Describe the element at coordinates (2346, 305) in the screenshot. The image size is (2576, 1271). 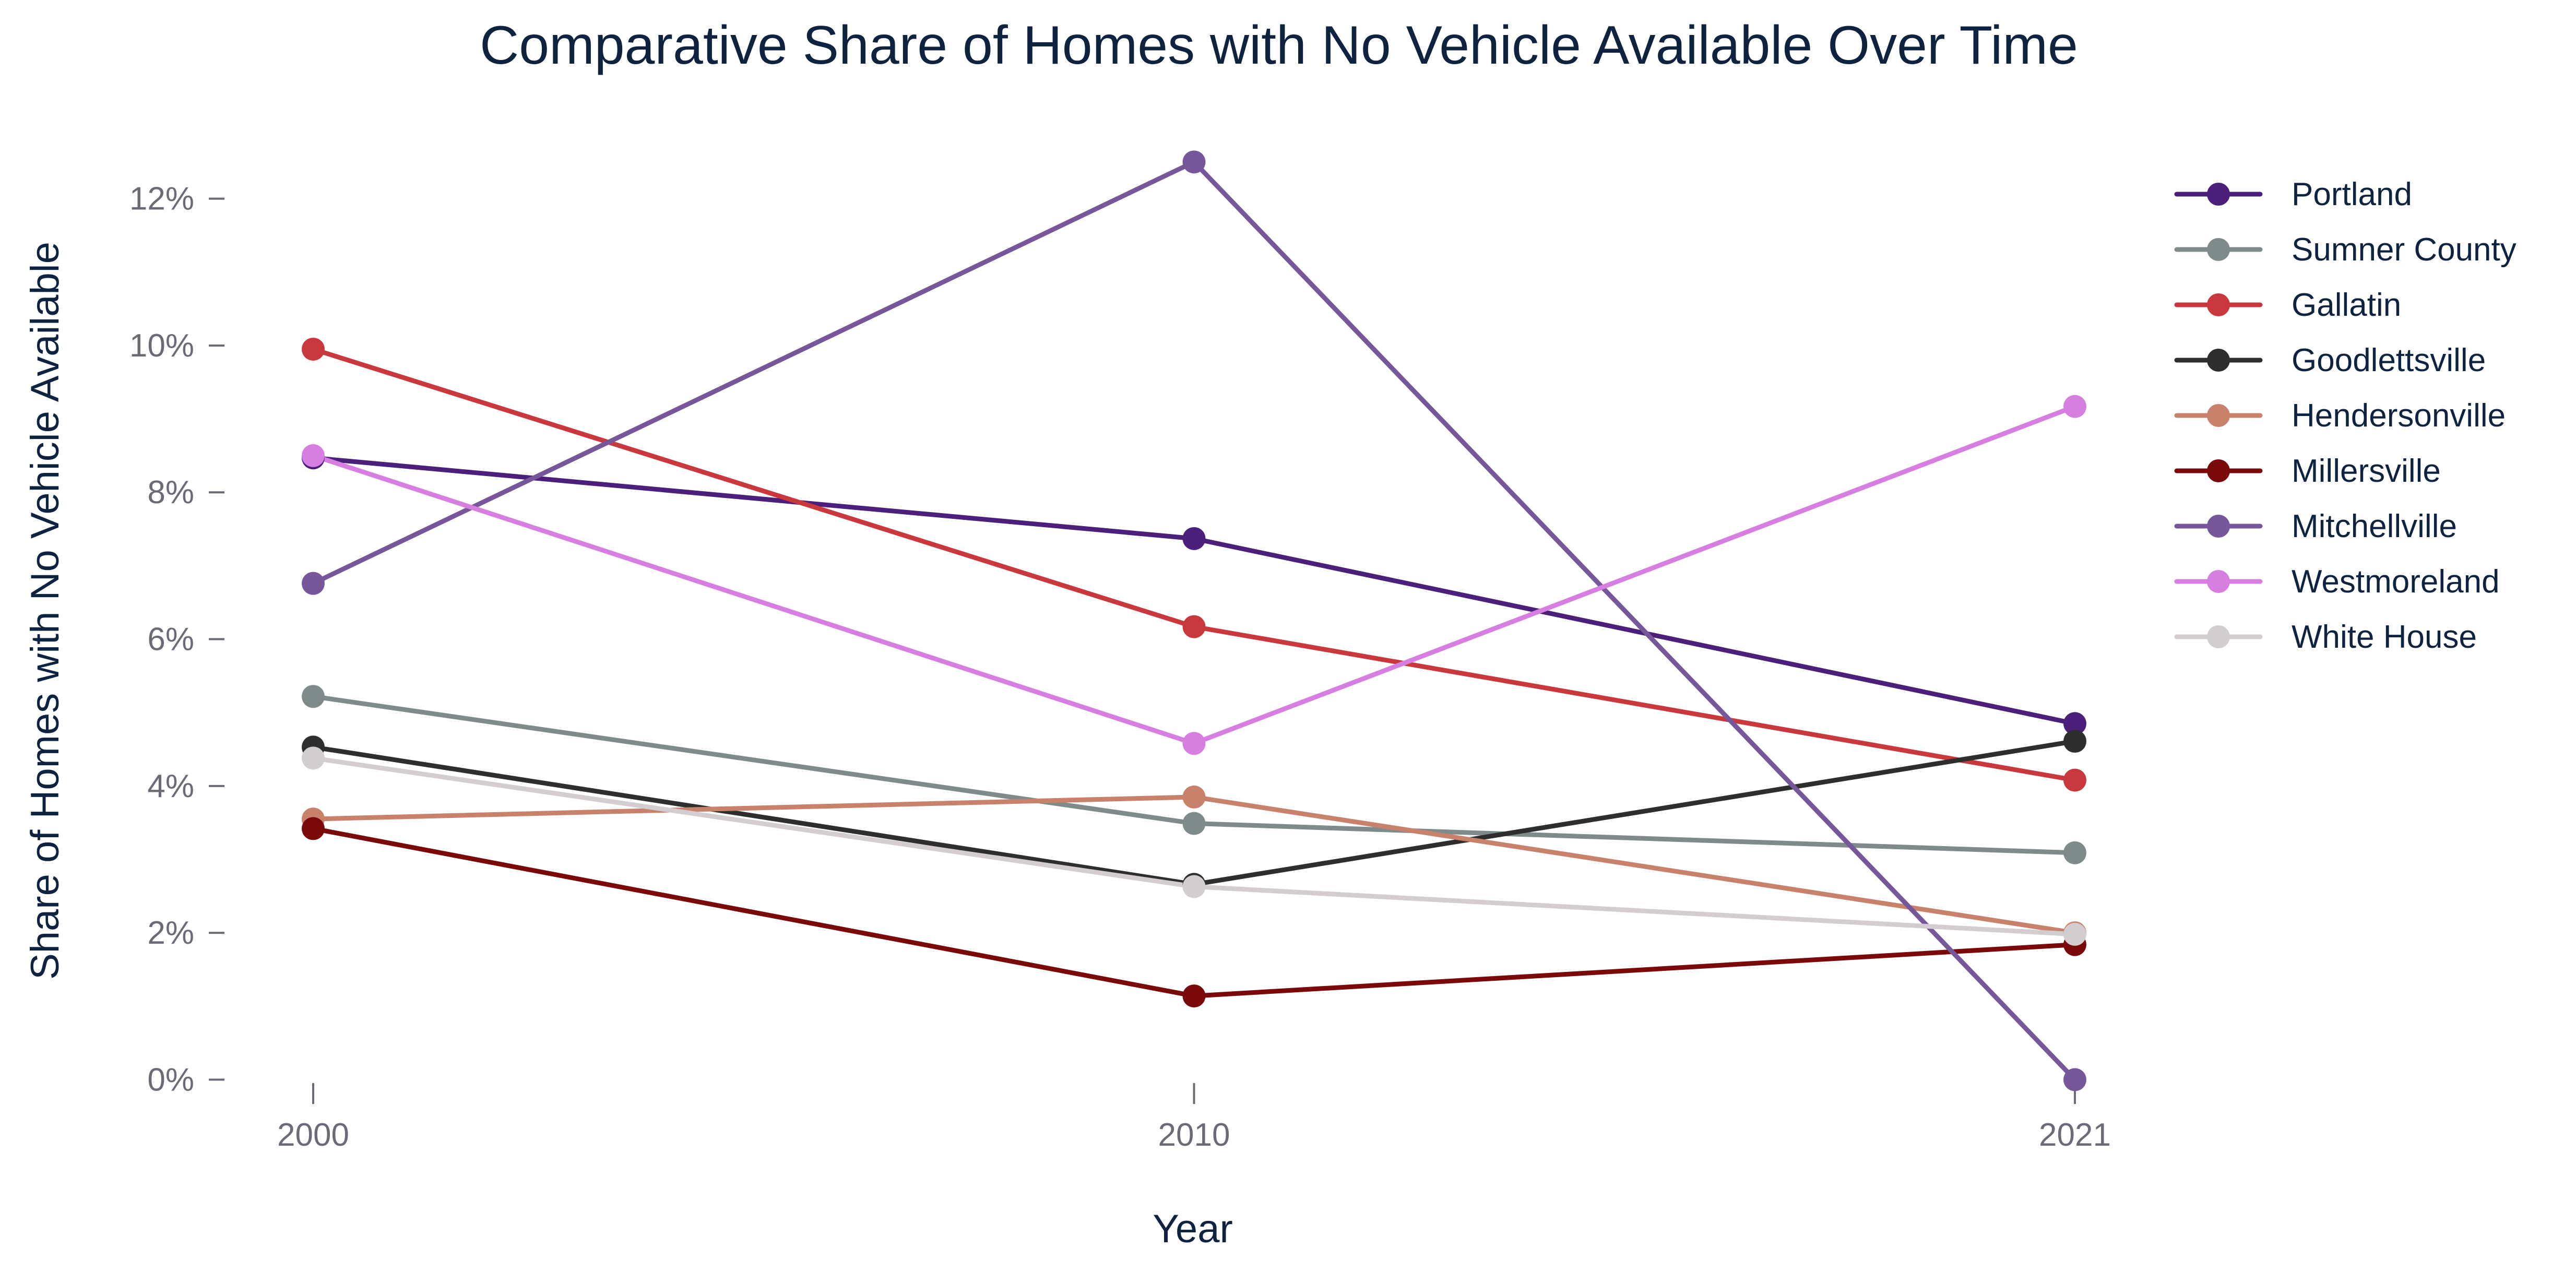
I see `legend-label-gallatin: Gallatin` at that location.